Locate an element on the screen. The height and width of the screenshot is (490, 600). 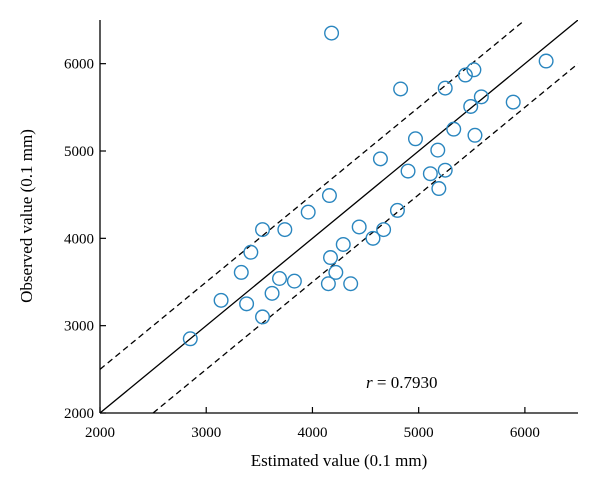
x-axis-label: Estimated value (0.1 mm) is located at coordinates (339, 460).